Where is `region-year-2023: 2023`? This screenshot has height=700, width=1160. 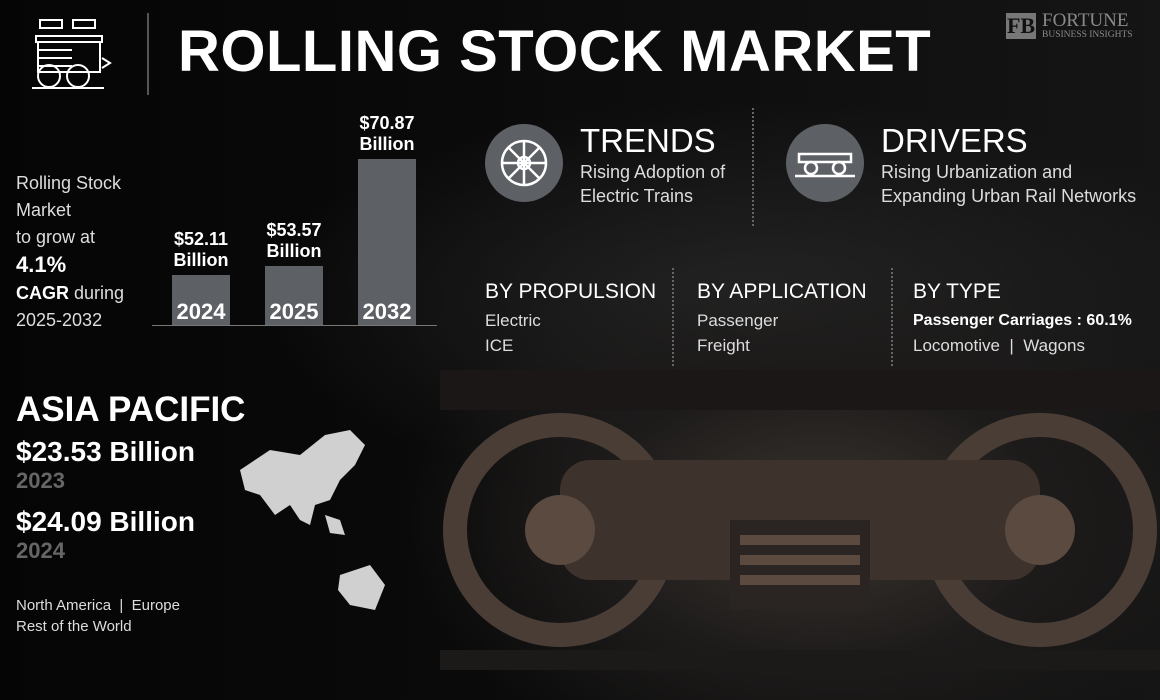 region-year-2023: 2023 is located at coordinates (40, 480).